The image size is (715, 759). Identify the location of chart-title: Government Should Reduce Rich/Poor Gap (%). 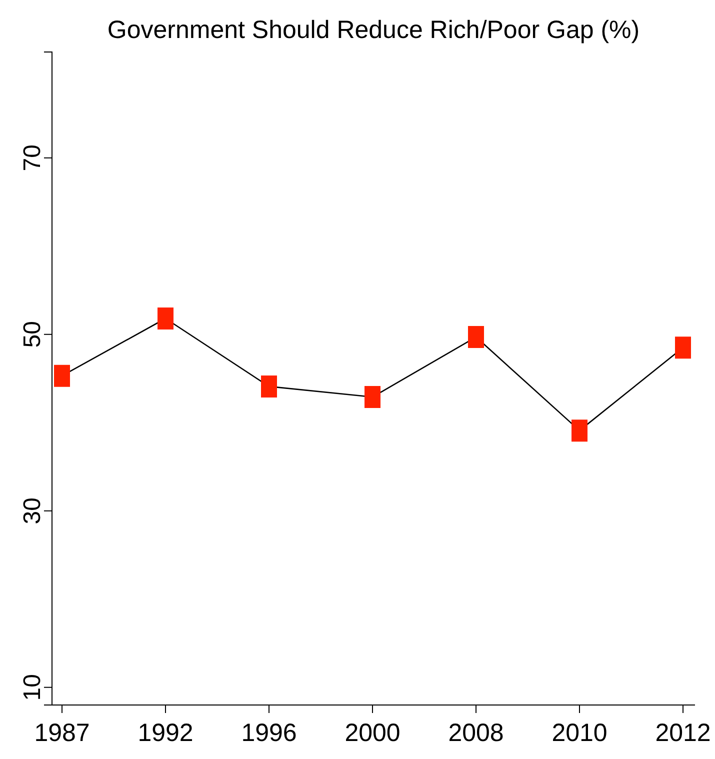
(373, 30).